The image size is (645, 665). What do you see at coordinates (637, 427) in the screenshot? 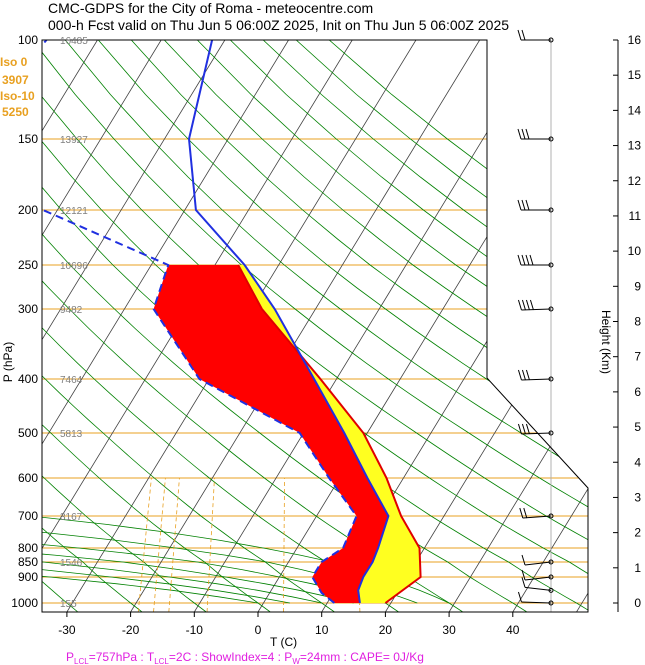
I see `height-tick-label: 5` at bounding box center [637, 427].